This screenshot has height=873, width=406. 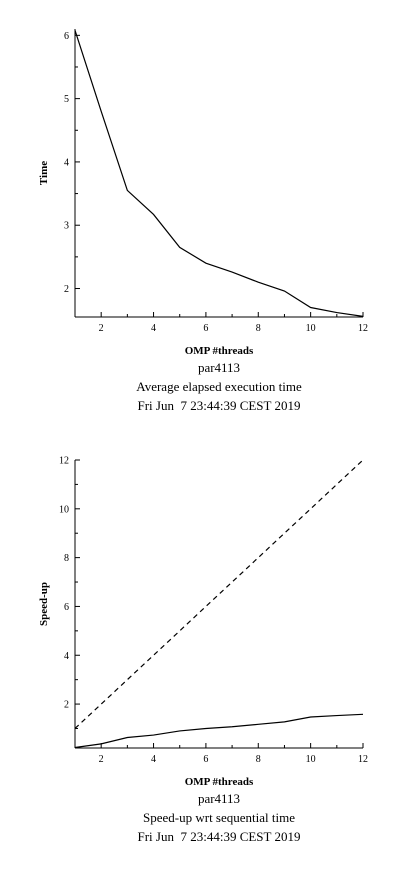 What do you see at coordinates (66, 99) in the screenshot?
I see `y-tick-label: 5` at bounding box center [66, 99].